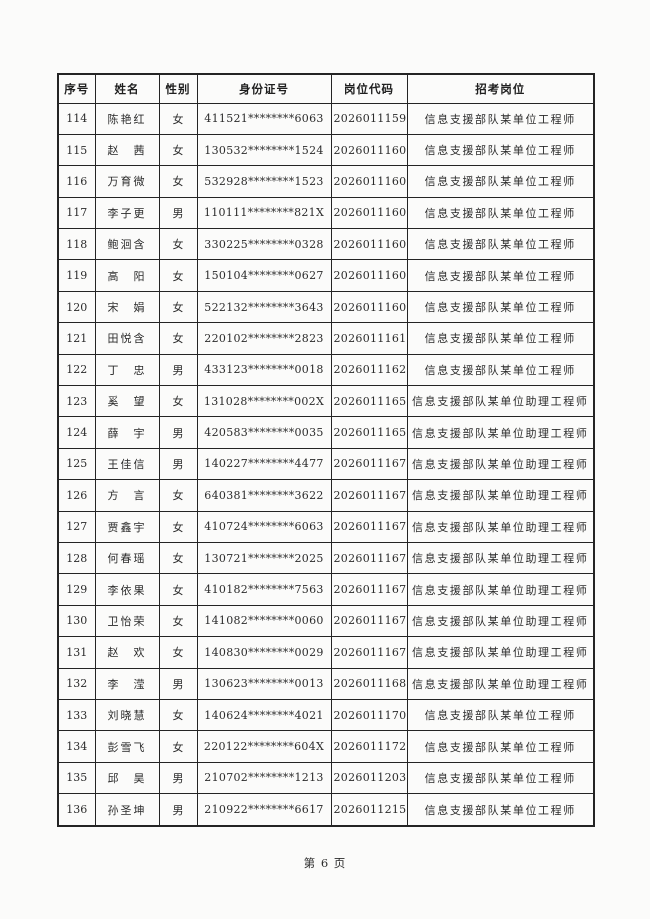 This screenshot has width=650, height=919. What do you see at coordinates (76, 810) in the screenshot?
I see `cell-index: 136` at bounding box center [76, 810].